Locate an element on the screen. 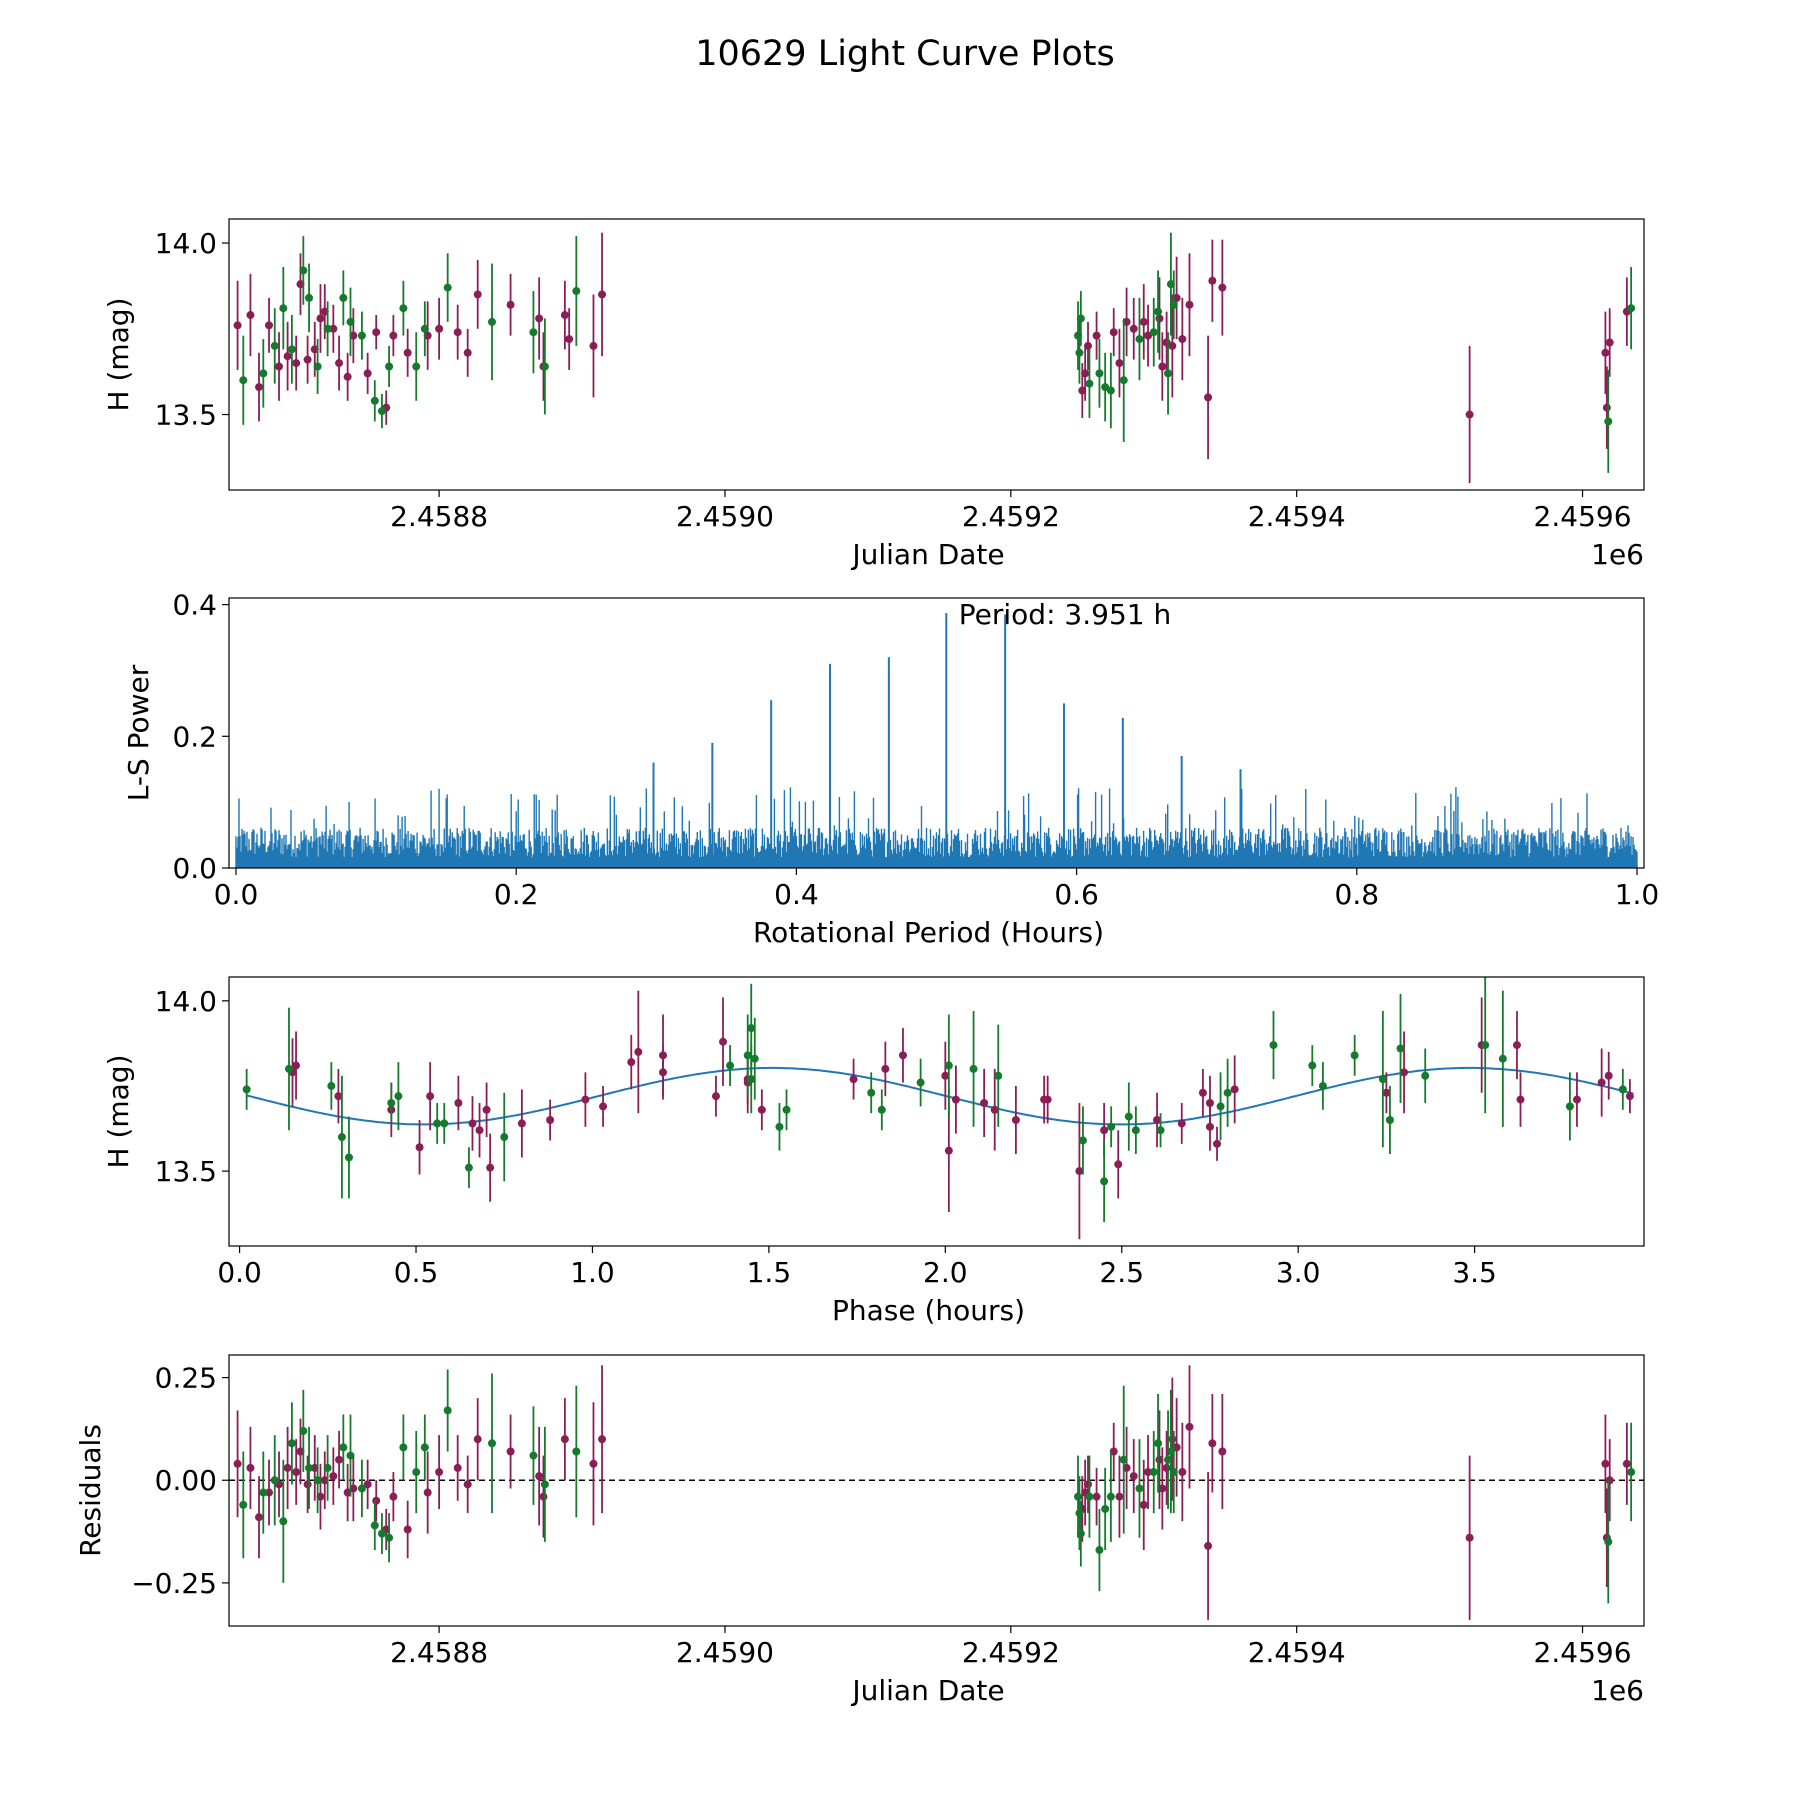 Image resolution: width=1800 pixels, height=1804 pixels. x-tick-label: 1.0 is located at coordinates (592, 1272).